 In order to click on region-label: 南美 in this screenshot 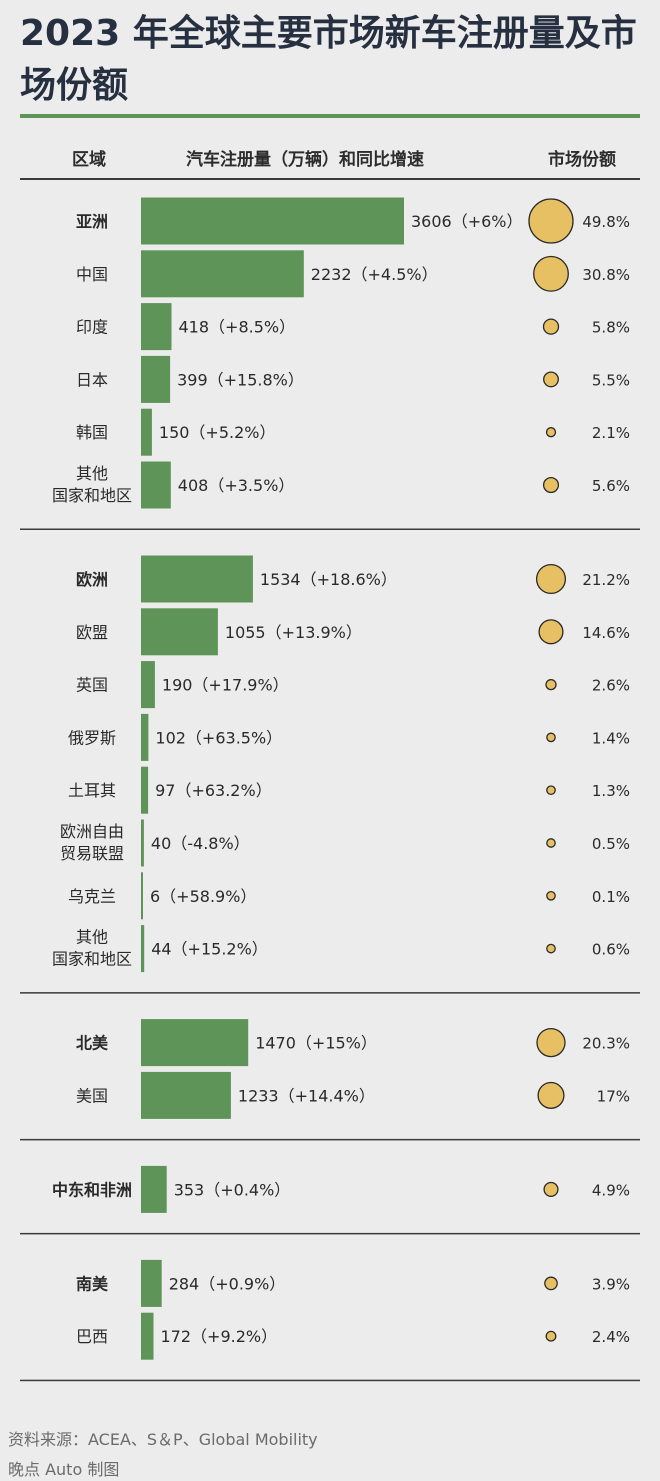, I will do `click(92, 1283)`.